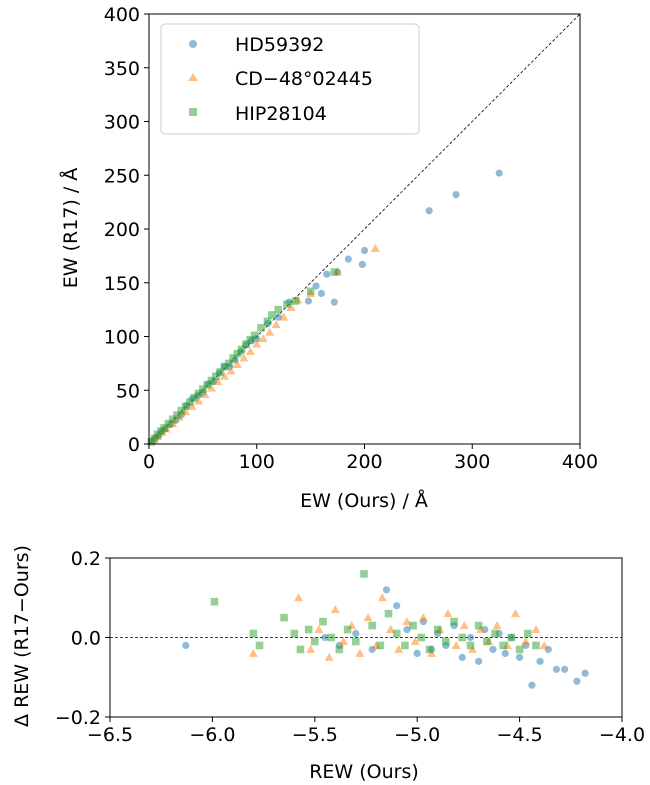 Image resolution: width=650 pixels, height=785 pixels. Describe the element at coordinates (128, 391) in the screenshot. I see `y-tick-label: 50` at that location.